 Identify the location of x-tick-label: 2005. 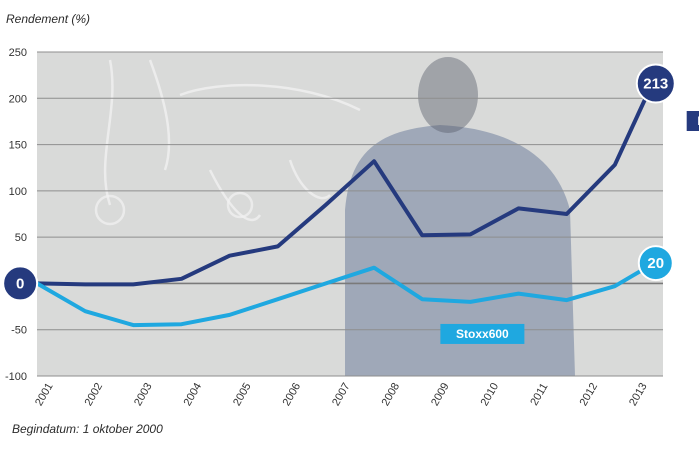
(242, 394).